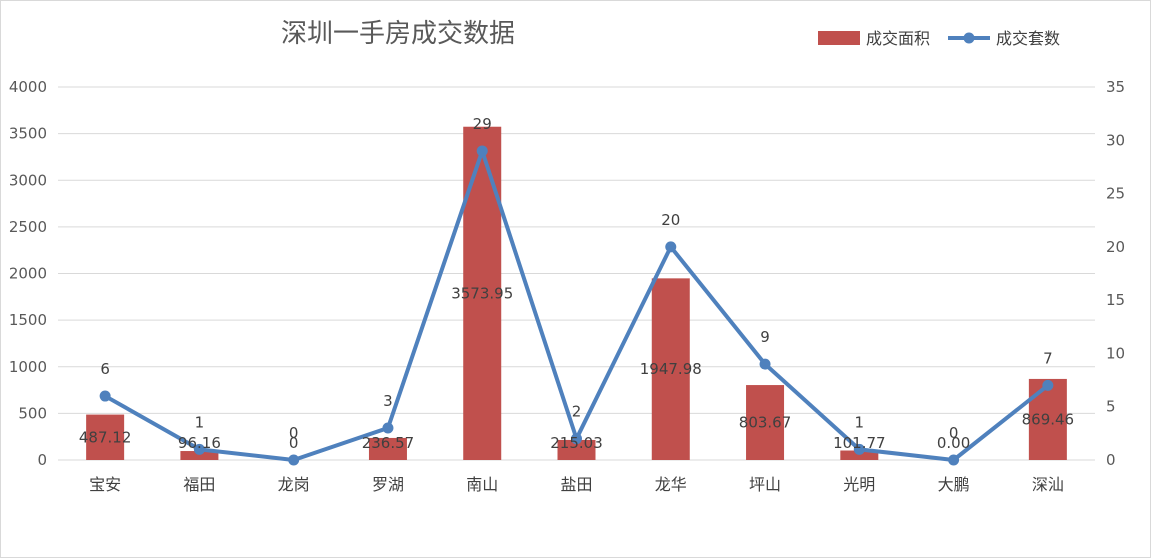 The width and height of the screenshot is (1151, 558). I want to click on y-left-tick-label: 4000, so click(28, 87).